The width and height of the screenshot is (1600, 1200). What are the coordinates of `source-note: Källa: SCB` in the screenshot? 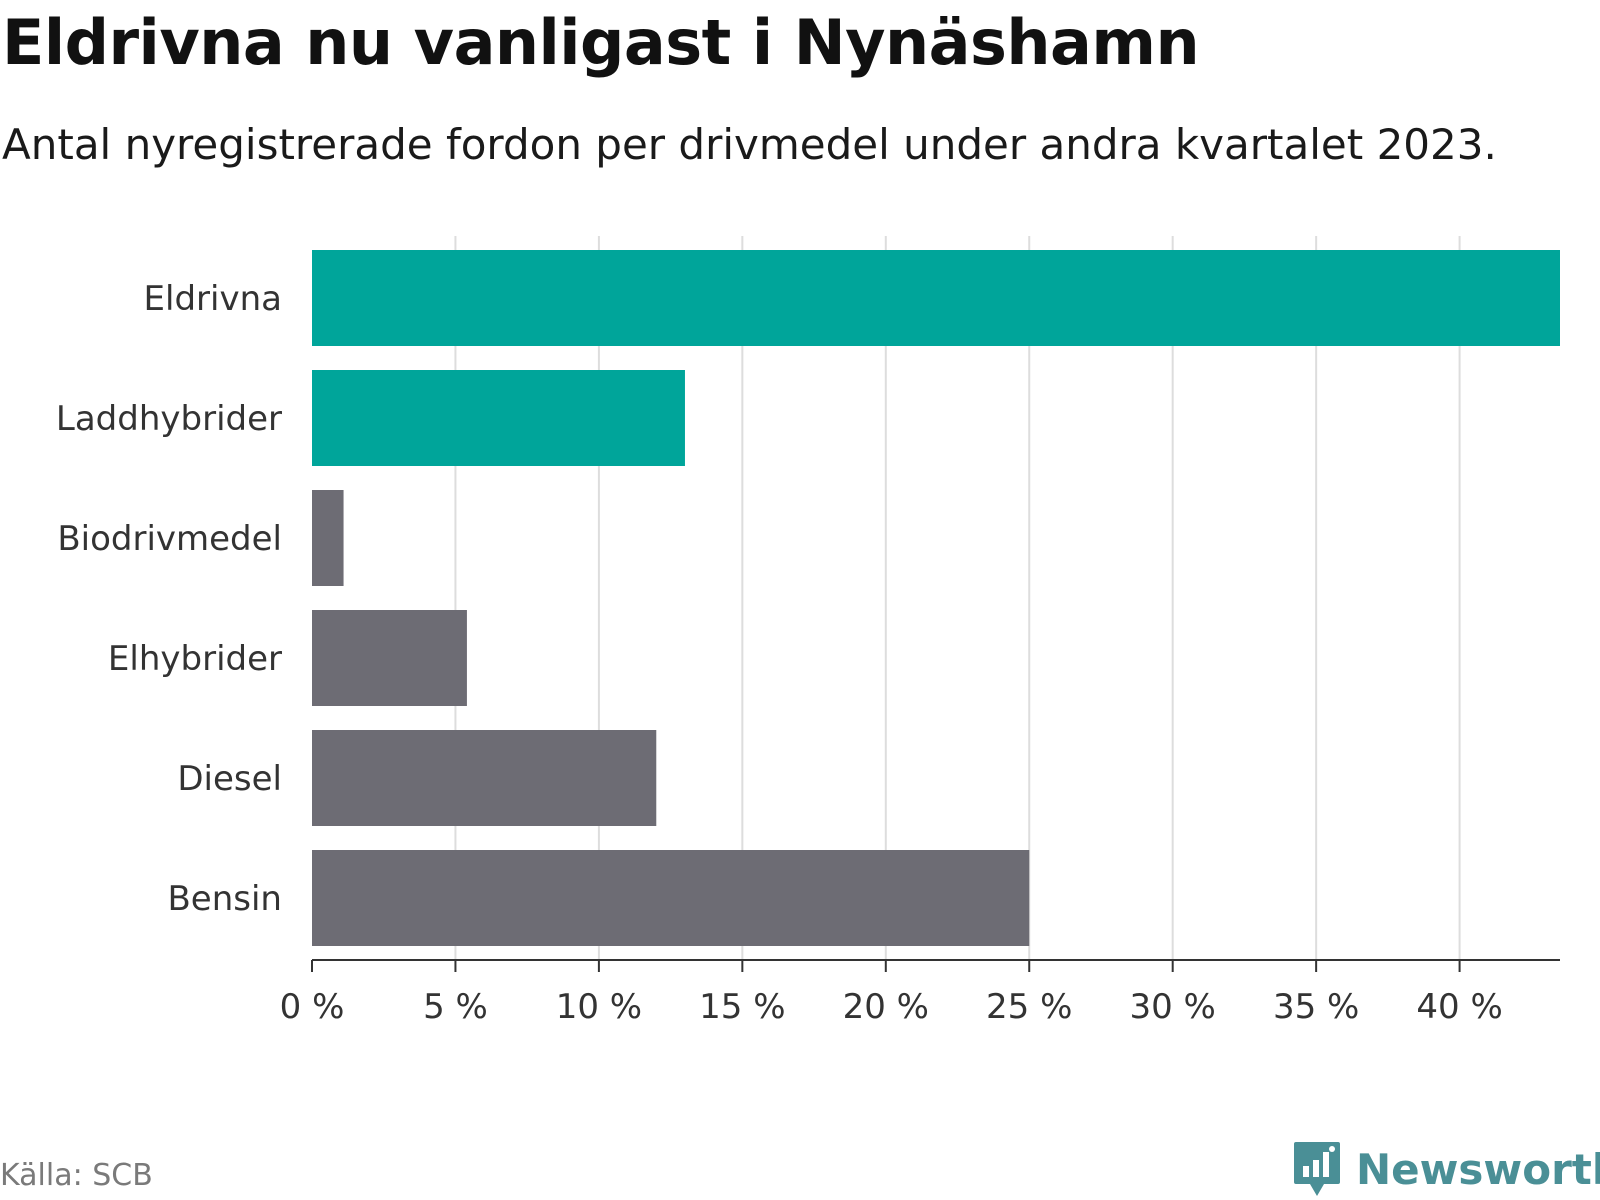 It's located at (76, 1175).